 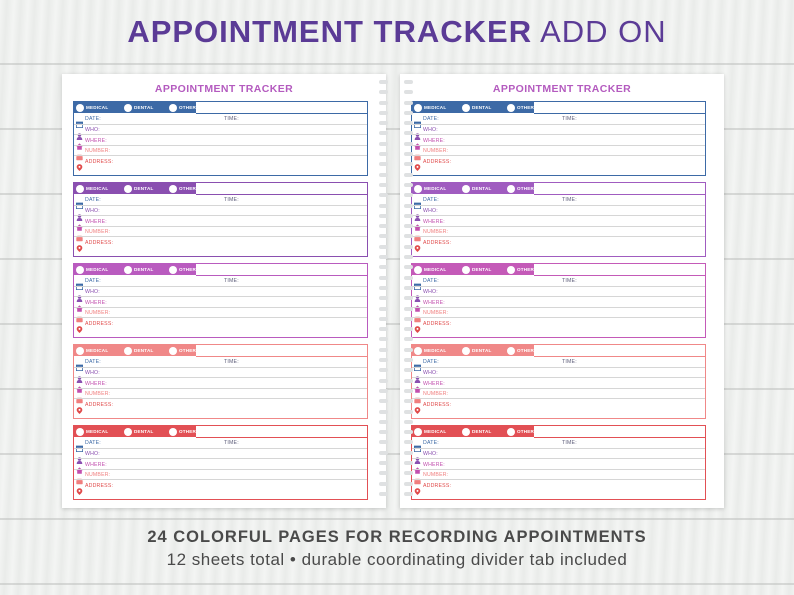 I want to click on field-label: DATE:, so click(x=93, y=361).